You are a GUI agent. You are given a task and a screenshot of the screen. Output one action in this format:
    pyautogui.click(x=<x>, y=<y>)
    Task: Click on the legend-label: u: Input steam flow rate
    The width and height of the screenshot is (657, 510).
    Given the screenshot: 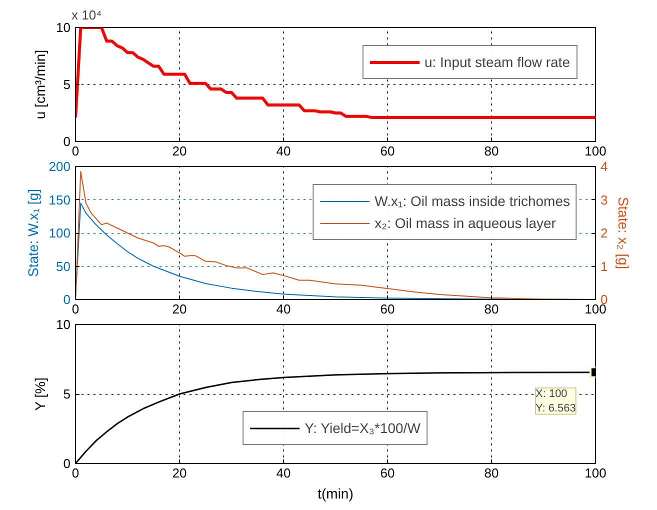 What is the action you would take?
    pyautogui.click(x=497, y=62)
    